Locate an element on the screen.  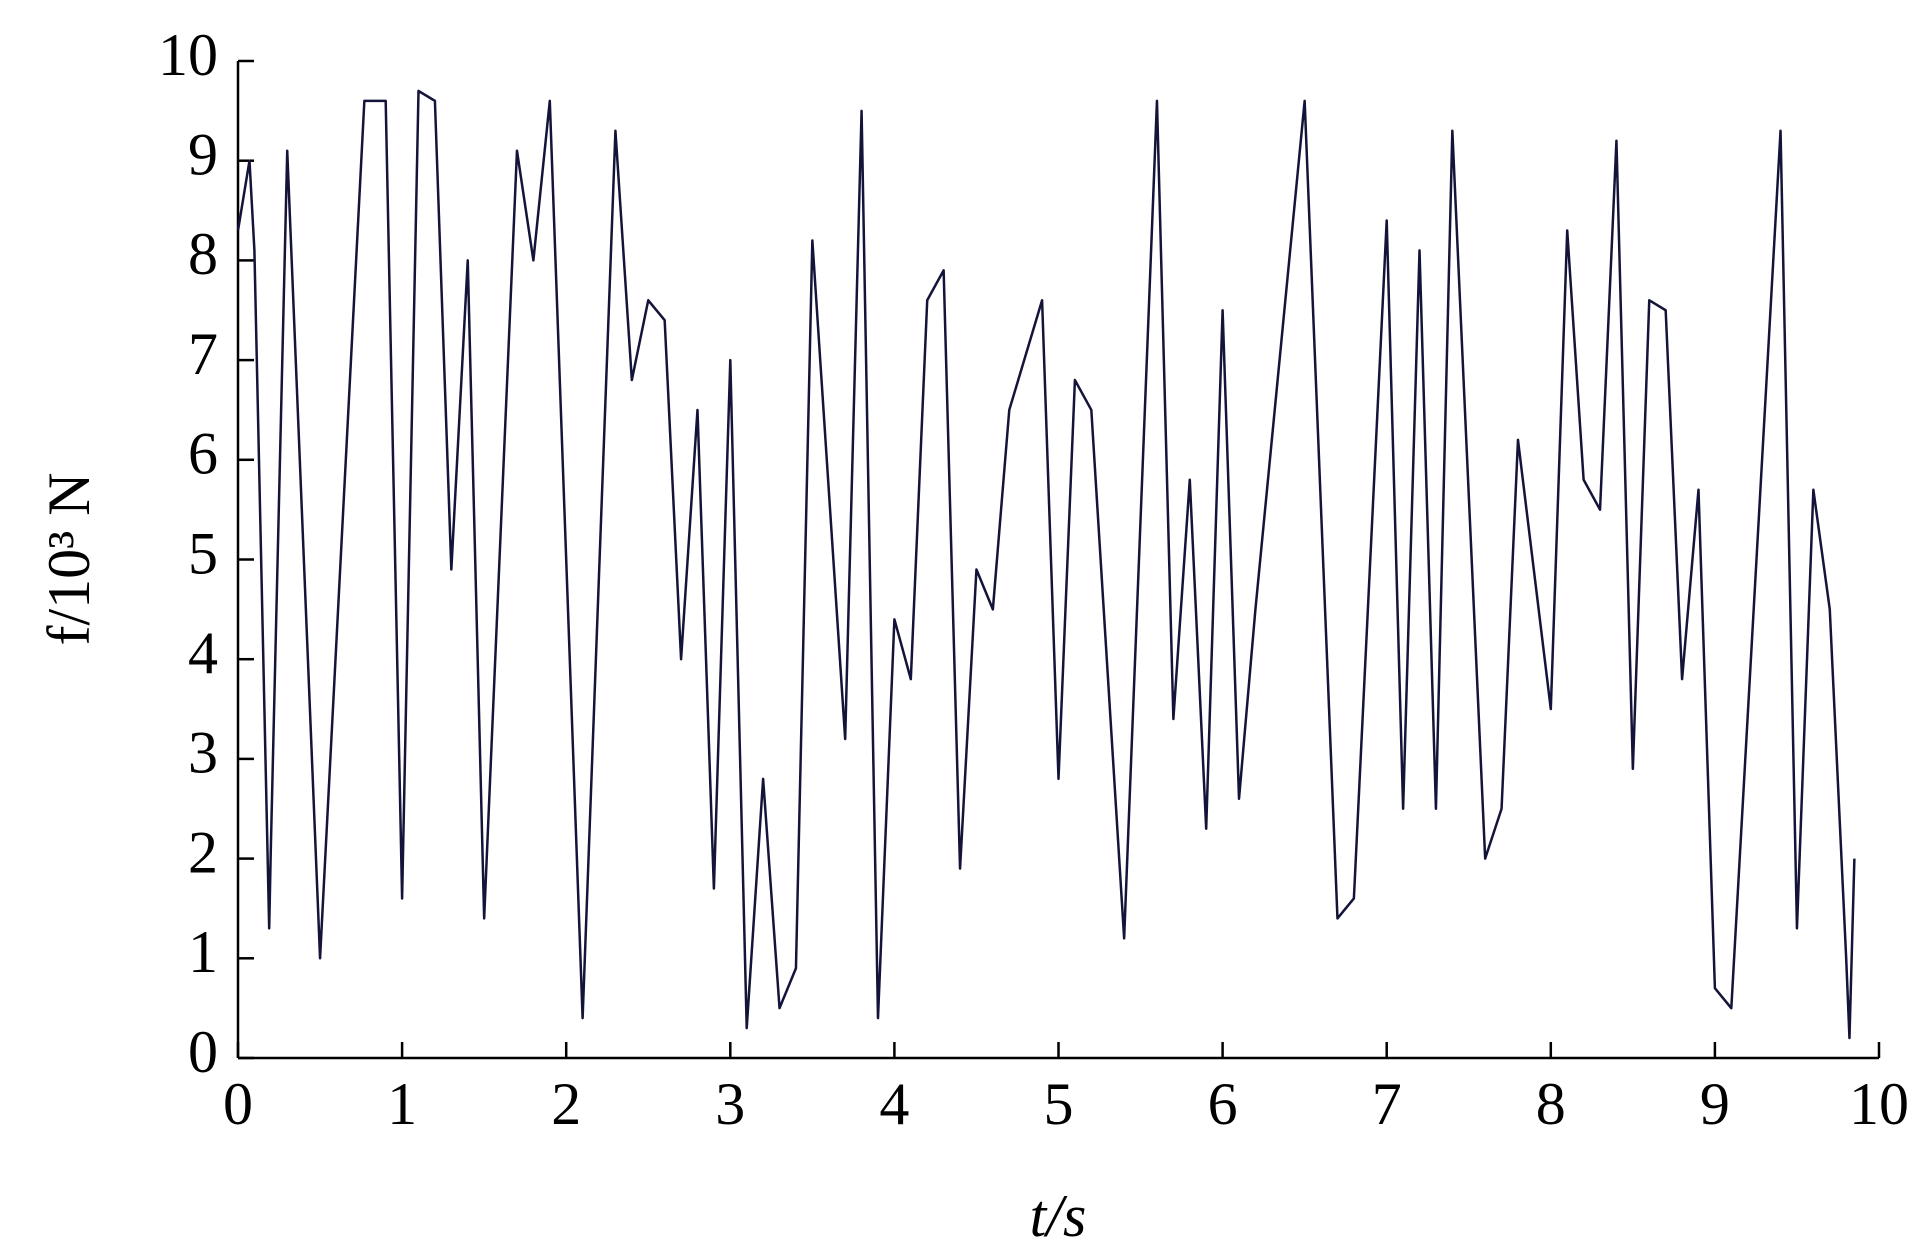
y-tick-label: 2 is located at coordinates (203, 852).